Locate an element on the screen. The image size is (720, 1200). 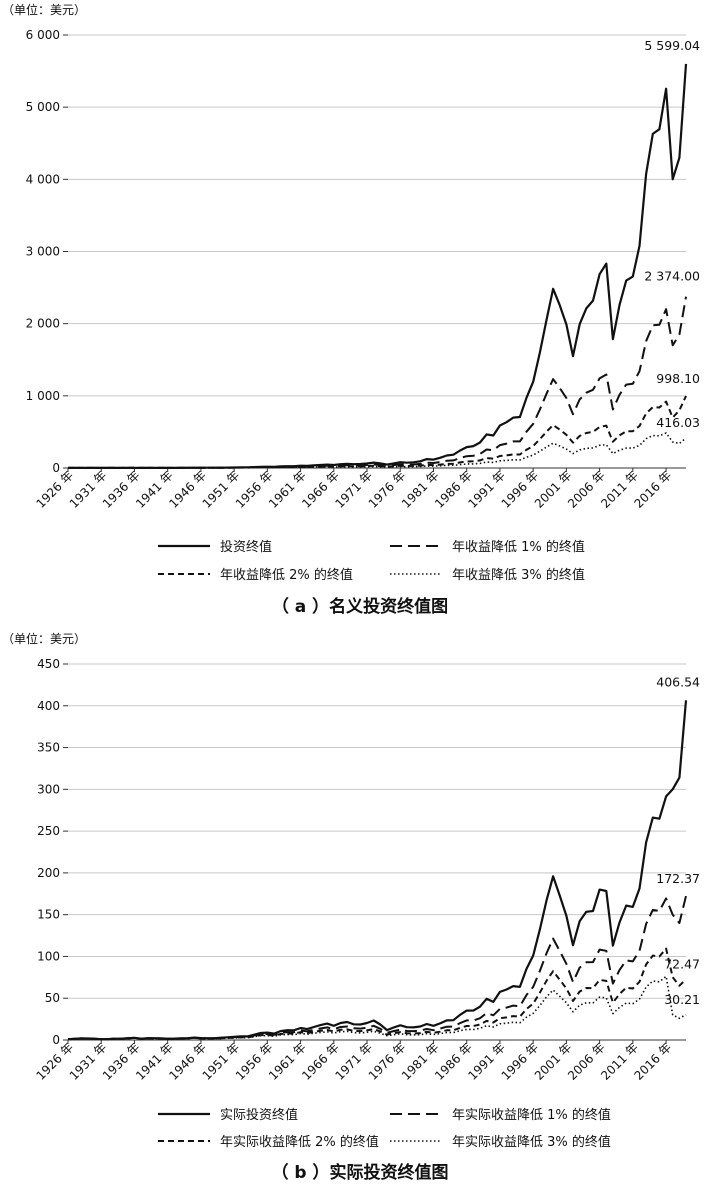
legend-label: 年实际收益降低 1% 的终值 is located at coordinates (531, 1115).